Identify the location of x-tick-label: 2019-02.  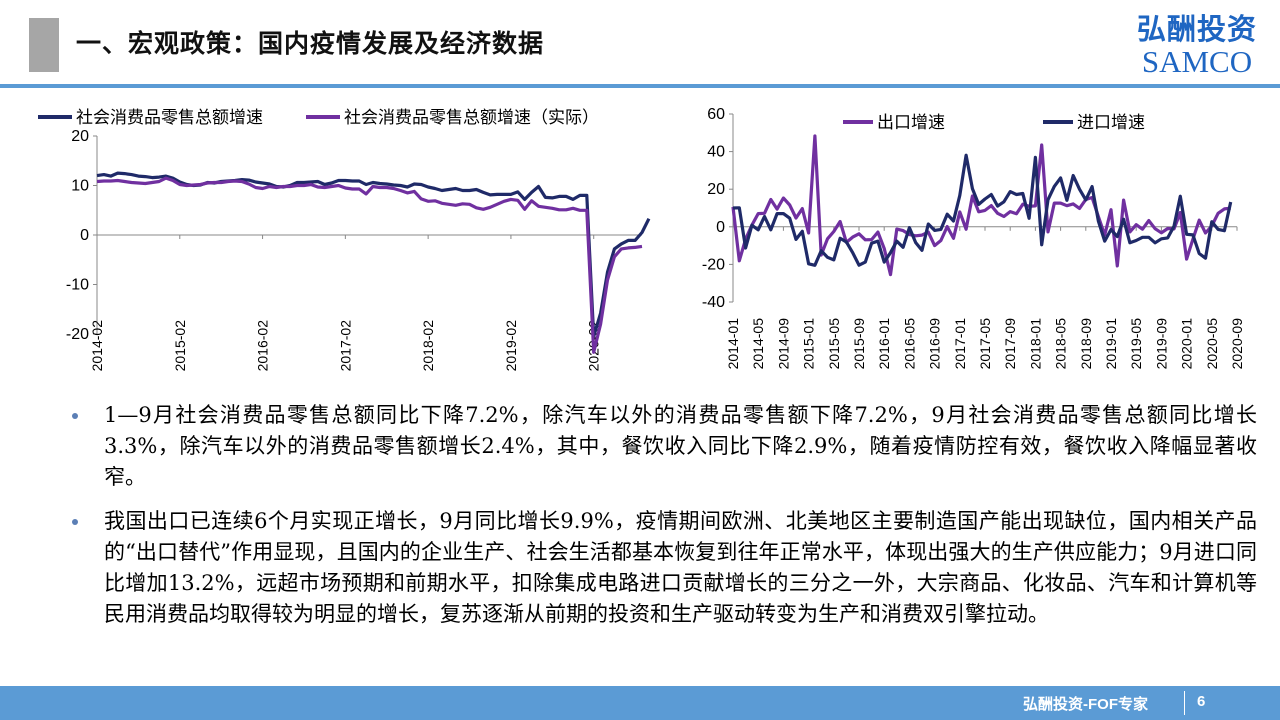
(511, 346).